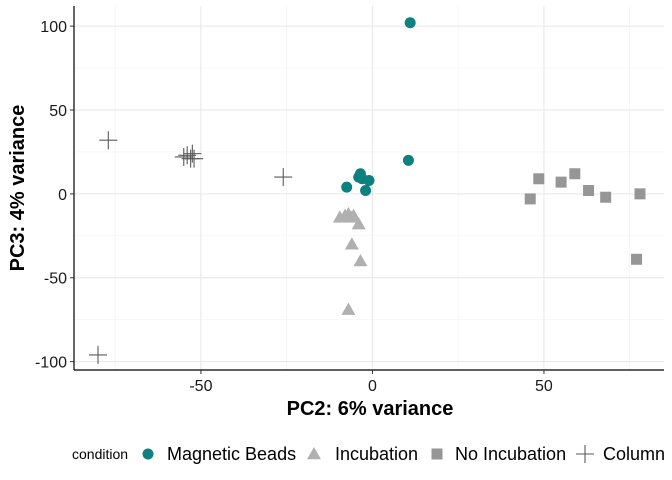 The height and width of the screenshot is (480, 672). What do you see at coordinates (100, 454) in the screenshot?
I see `legend-title: condition` at bounding box center [100, 454].